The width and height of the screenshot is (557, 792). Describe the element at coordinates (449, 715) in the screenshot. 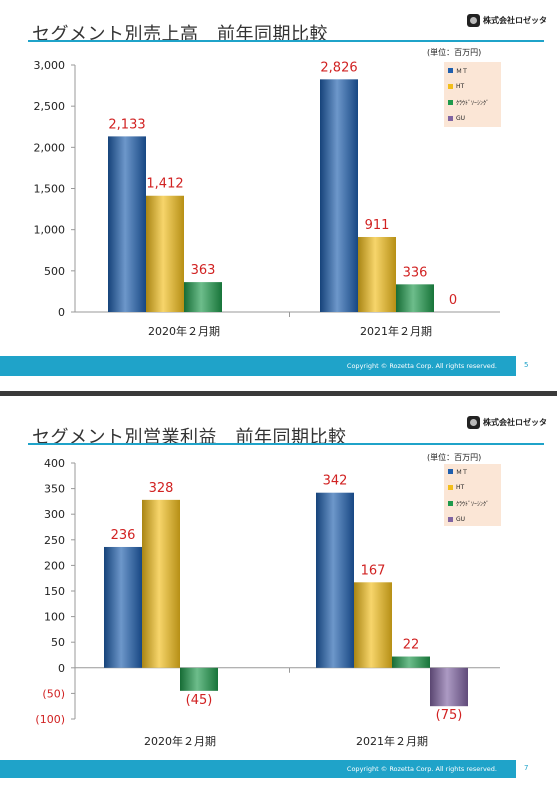

I see `data-label-gu: (75)` at that location.